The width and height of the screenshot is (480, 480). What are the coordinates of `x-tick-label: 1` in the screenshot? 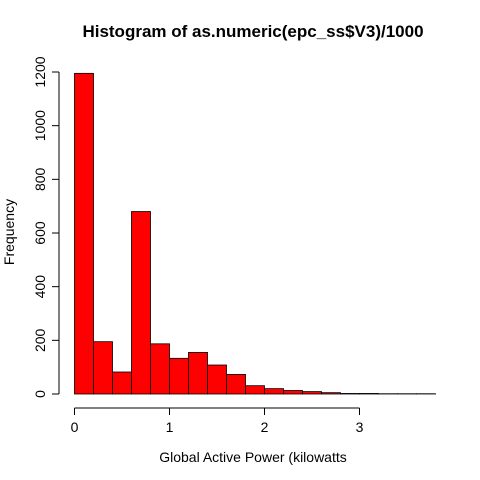 It's located at (170, 427).